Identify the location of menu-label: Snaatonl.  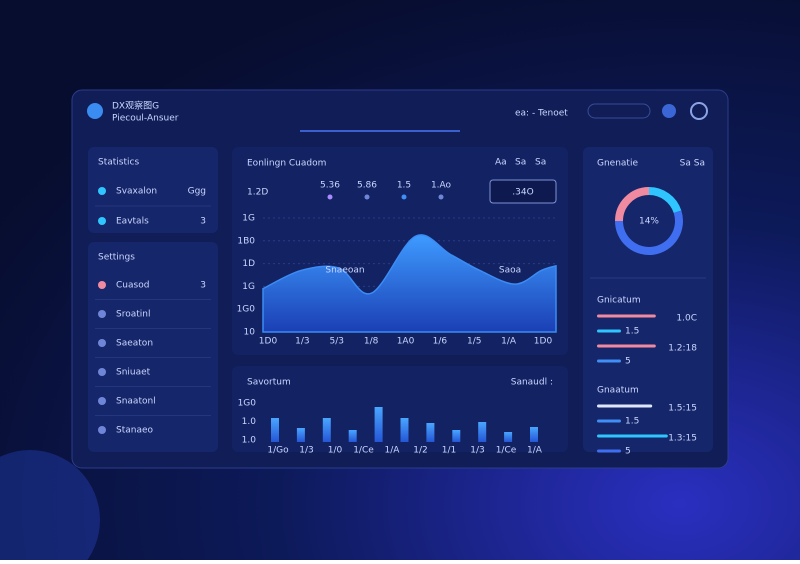
(136, 402).